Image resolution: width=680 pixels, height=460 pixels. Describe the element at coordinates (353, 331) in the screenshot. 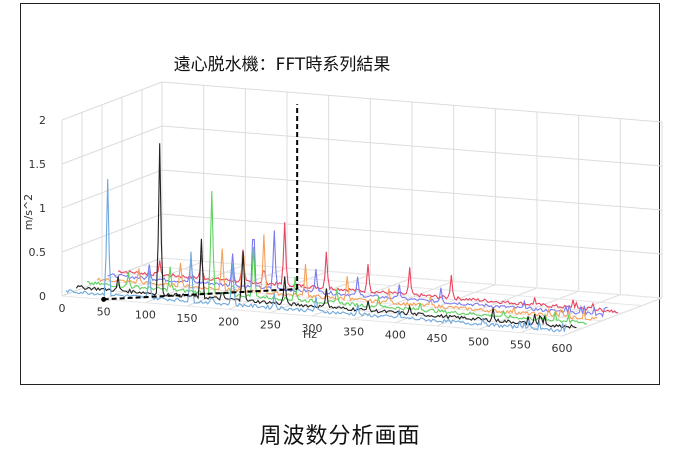

I see `x-tick-label: 350` at that location.